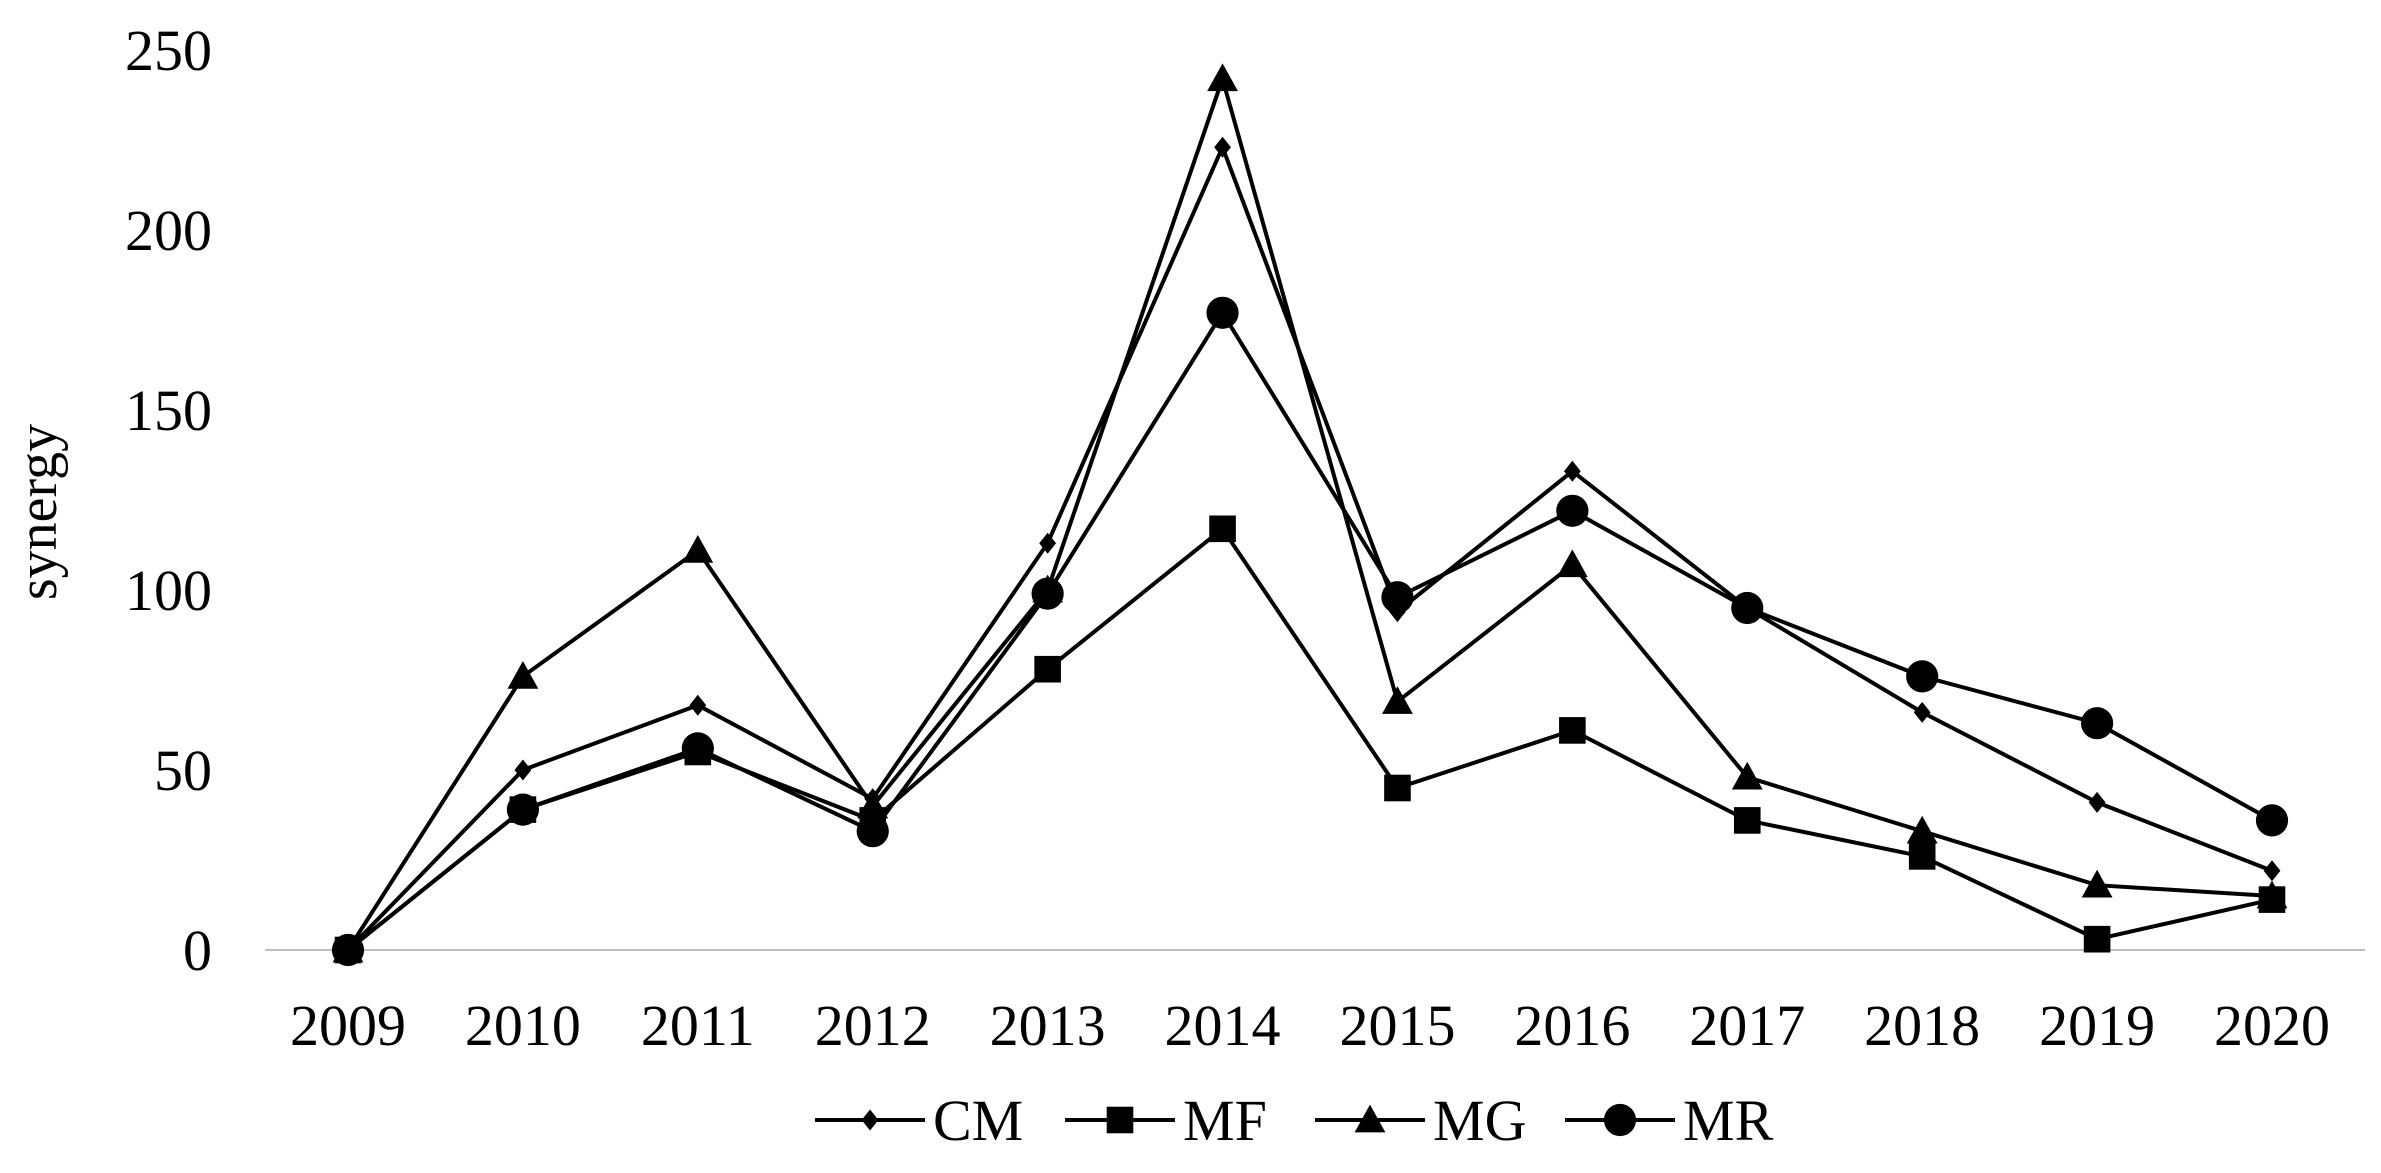 The image size is (2381, 1173). I want to click on legend-label: MG, so click(1479, 1120).